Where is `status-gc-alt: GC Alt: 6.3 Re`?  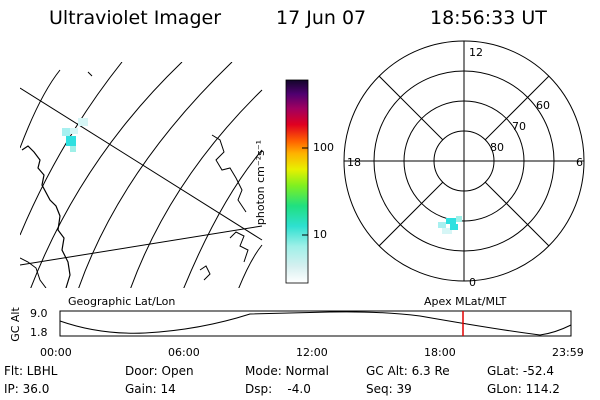
status-gc-alt: GC Alt: 6.3 Re is located at coordinates (408, 371).